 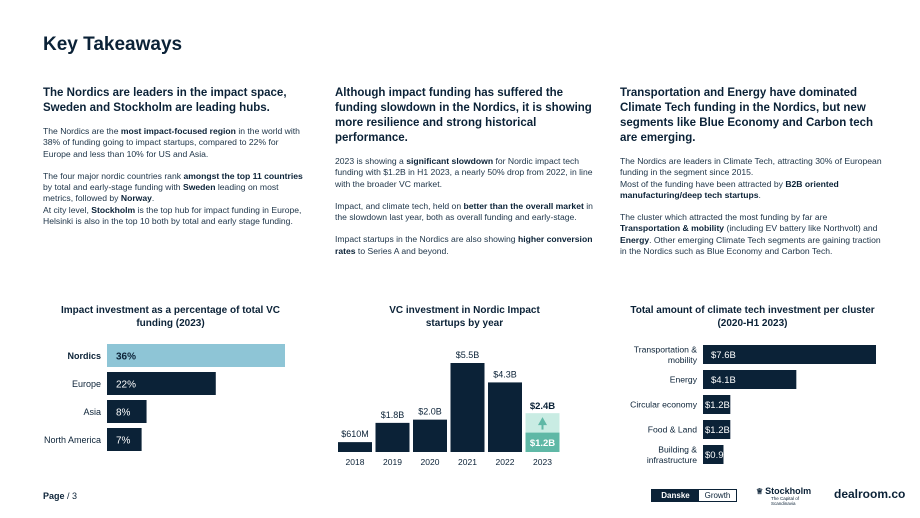 What do you see at coordinates (199, 187) in the screenshot?
I see `emphasis-text: Sweden` at bounding box center [199, 187].